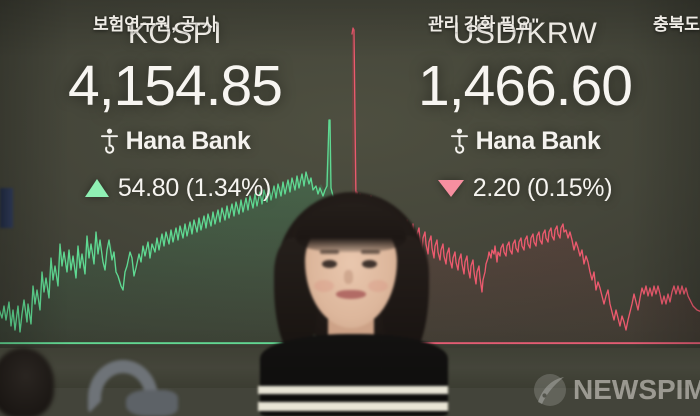 This screenshot has width=700, height=416. I want to click on usdkrw-value: 1,466.60, so click(525, 85).